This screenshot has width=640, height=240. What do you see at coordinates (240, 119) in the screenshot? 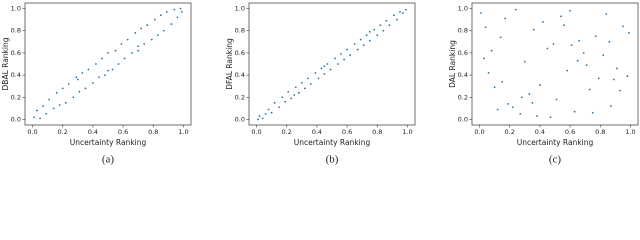
I see `y-tick-label: 0.0` at bounding box center [240, 119].